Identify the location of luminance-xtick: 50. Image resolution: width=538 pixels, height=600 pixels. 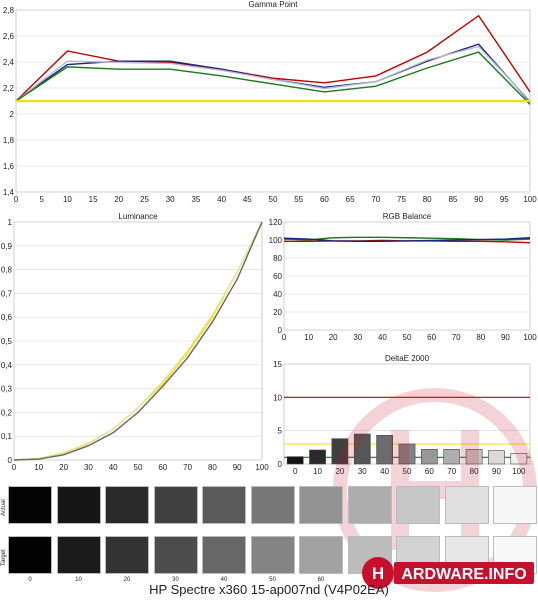
(138, 467).